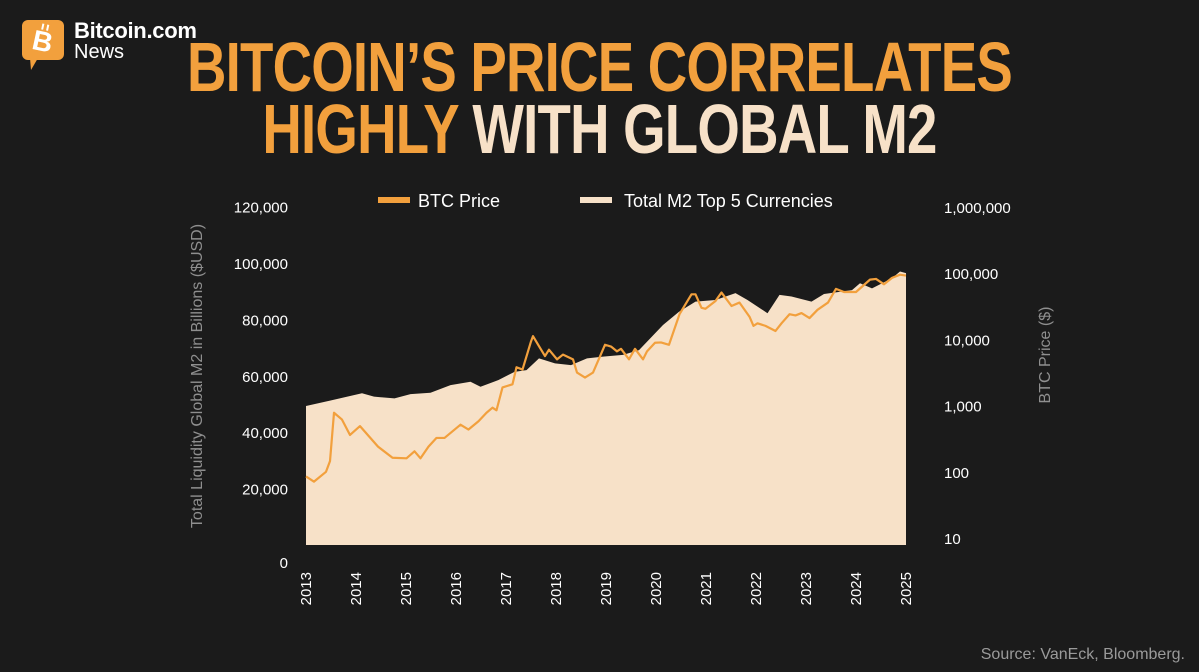  Describe the element at coordinates (656, 588) in the screenshot. I see `x-tick-label: 2020` at that location.